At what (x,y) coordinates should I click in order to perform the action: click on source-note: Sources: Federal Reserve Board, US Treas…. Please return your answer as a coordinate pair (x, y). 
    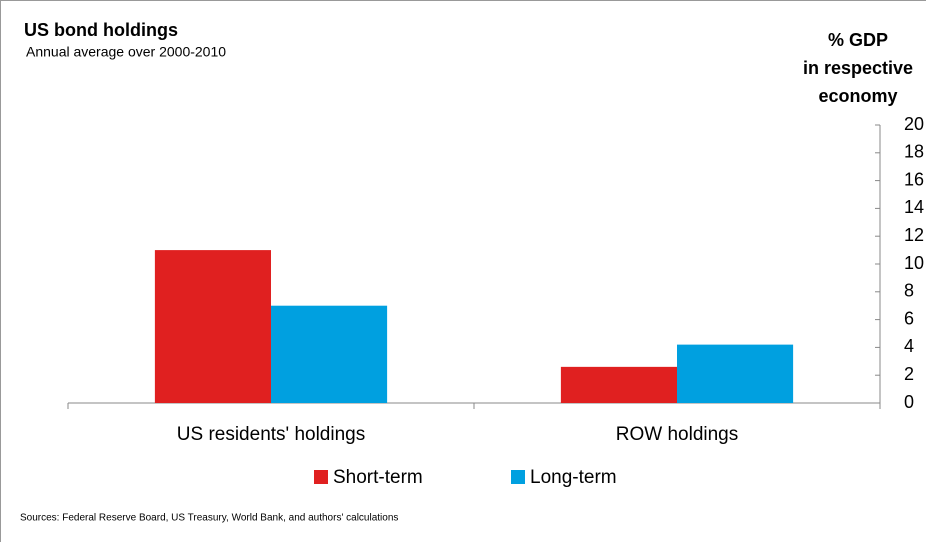
    Looking at the image, I should click on (209, 518).